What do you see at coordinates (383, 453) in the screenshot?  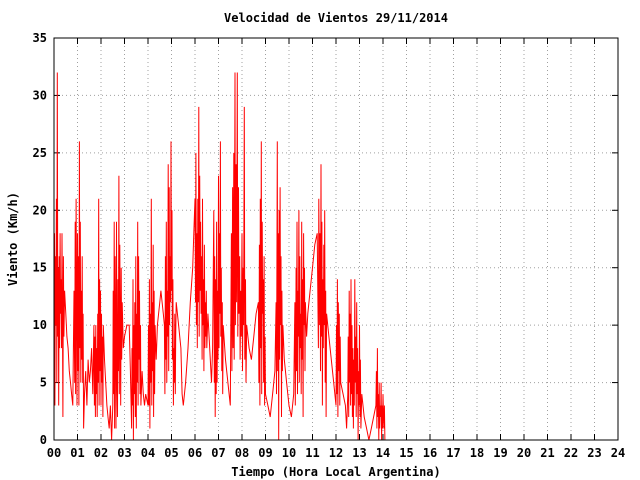 I see `x-tick-label: 14` at bounding box center [383, 453].